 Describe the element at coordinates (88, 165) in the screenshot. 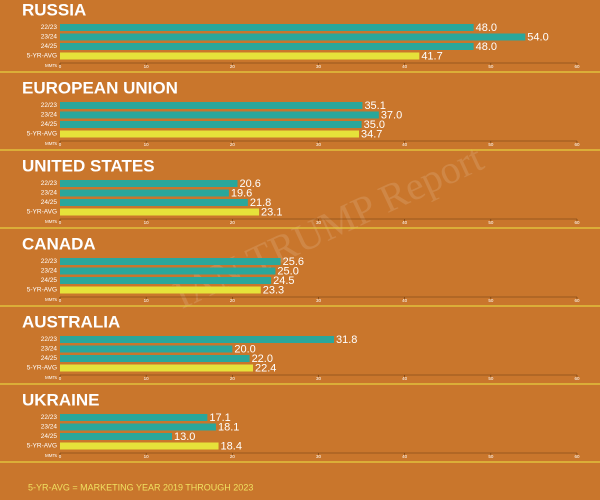

I see `panel-title: UNITED STATES` at that location.